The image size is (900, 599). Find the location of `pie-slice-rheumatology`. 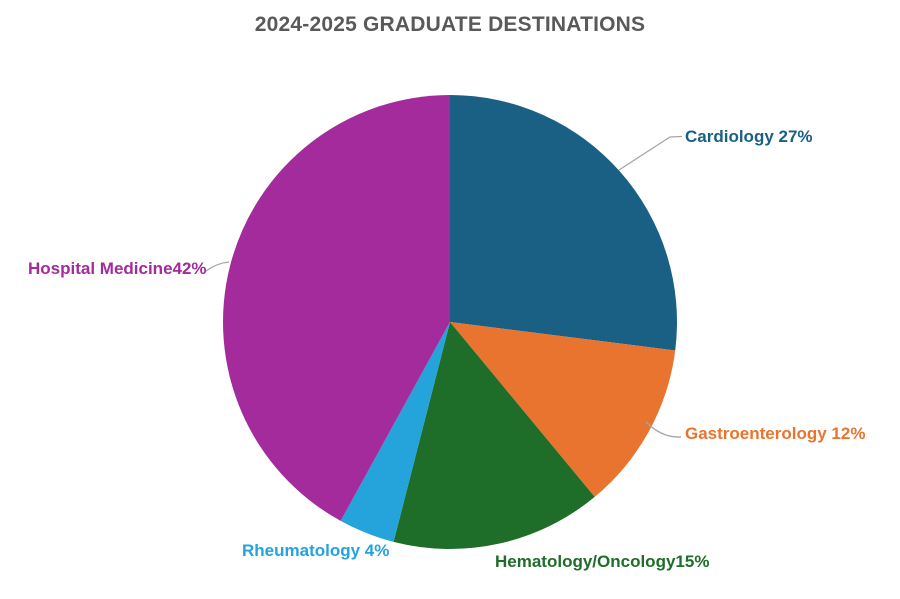

pie-slice-rheumatology is located at coordinates (395, 432).